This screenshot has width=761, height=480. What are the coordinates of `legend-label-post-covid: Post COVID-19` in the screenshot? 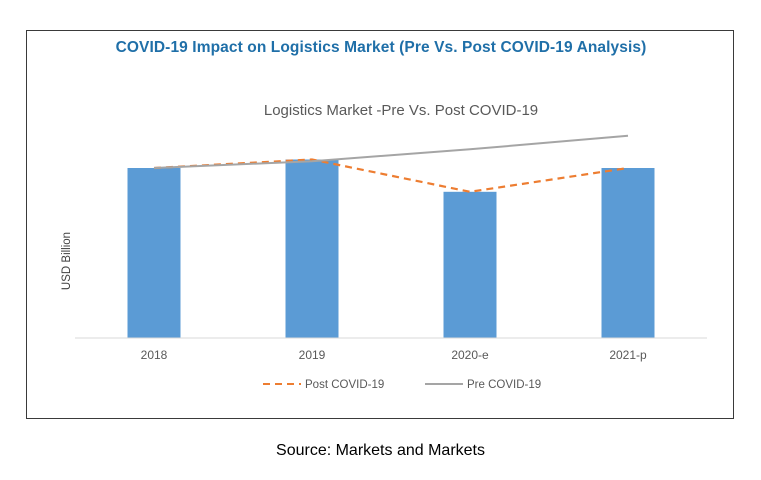 It's located at (344, 385).